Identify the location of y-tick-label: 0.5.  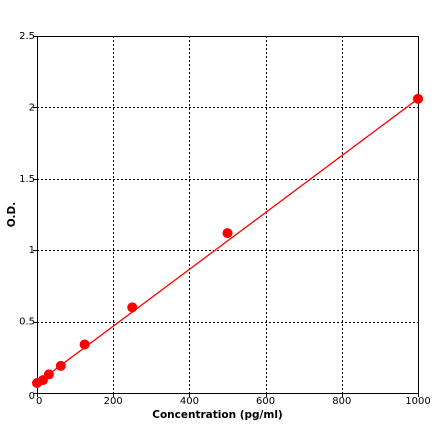
(27, 322).